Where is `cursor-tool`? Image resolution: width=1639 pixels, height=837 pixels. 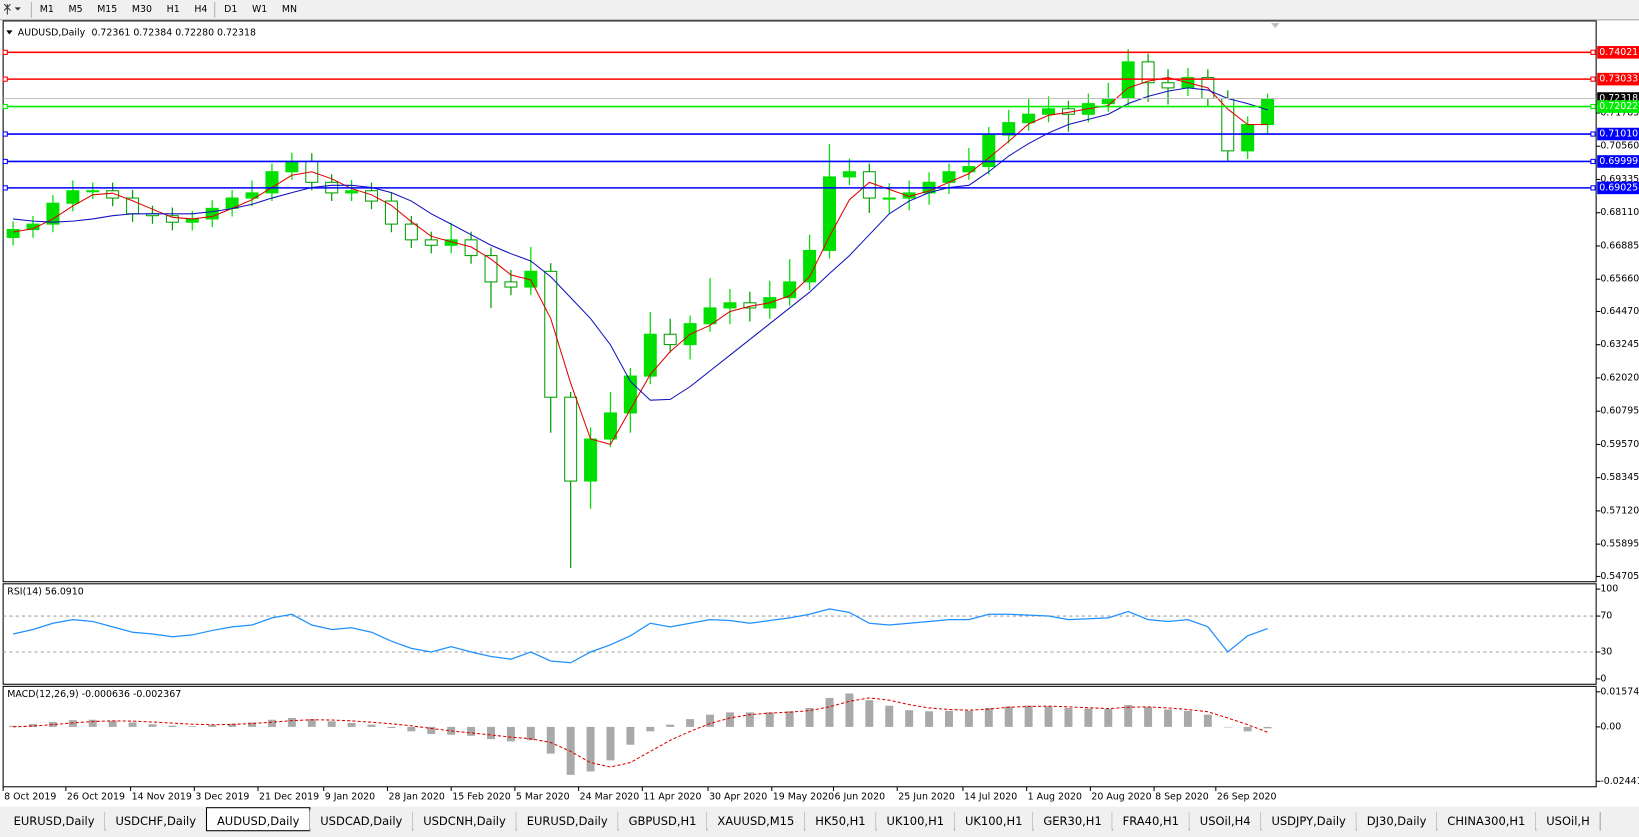
cursor-tool is located at coordinates (7, 9).